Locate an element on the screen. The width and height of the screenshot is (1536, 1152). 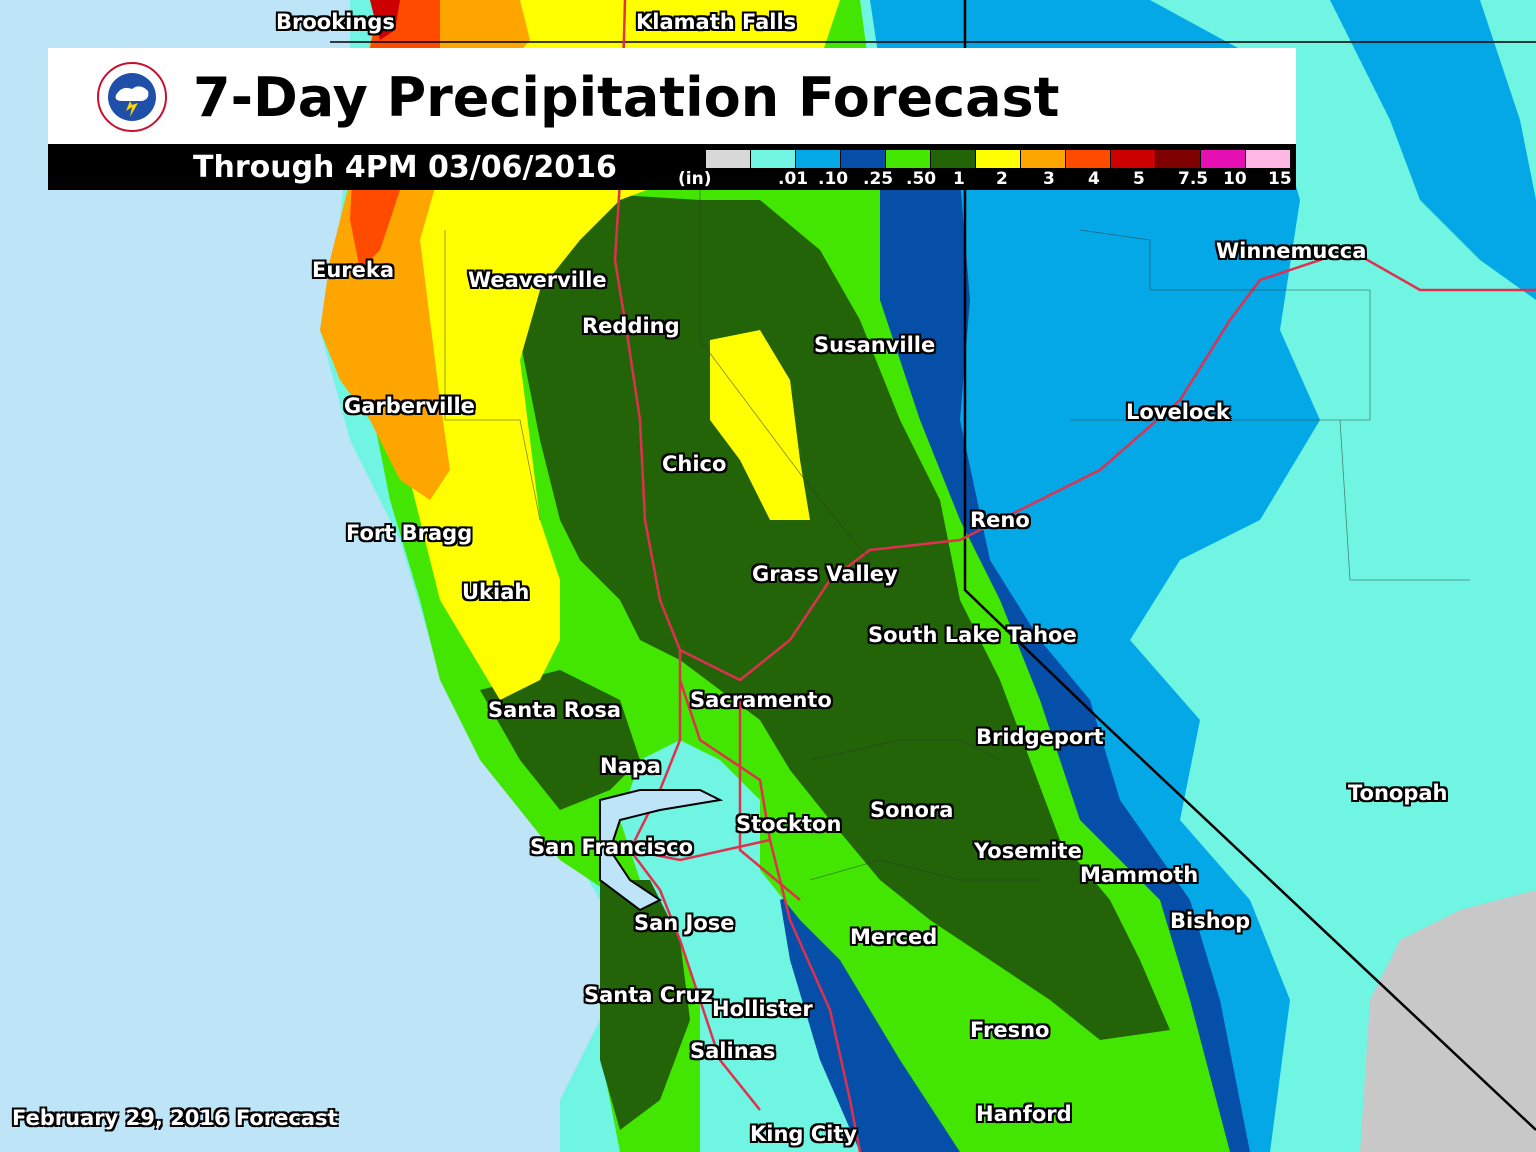
city-label-reno: Reno is located at coordinates (1000, 520).